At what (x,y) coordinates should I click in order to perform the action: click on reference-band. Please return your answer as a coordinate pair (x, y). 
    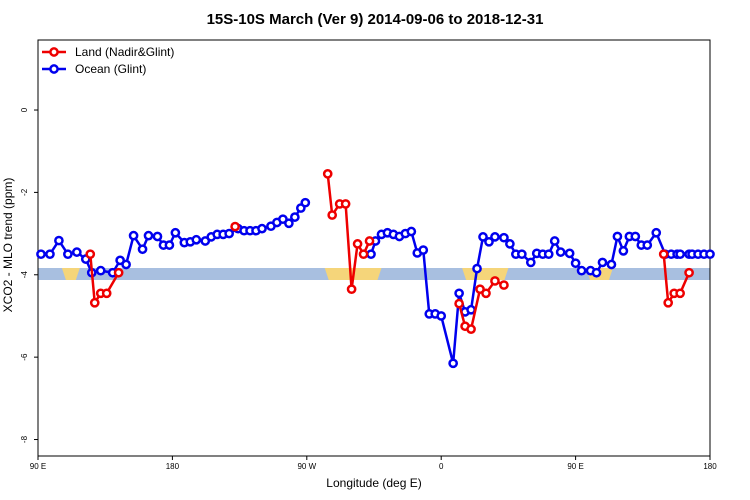
    Looking at the image, I should click on (374, 273).